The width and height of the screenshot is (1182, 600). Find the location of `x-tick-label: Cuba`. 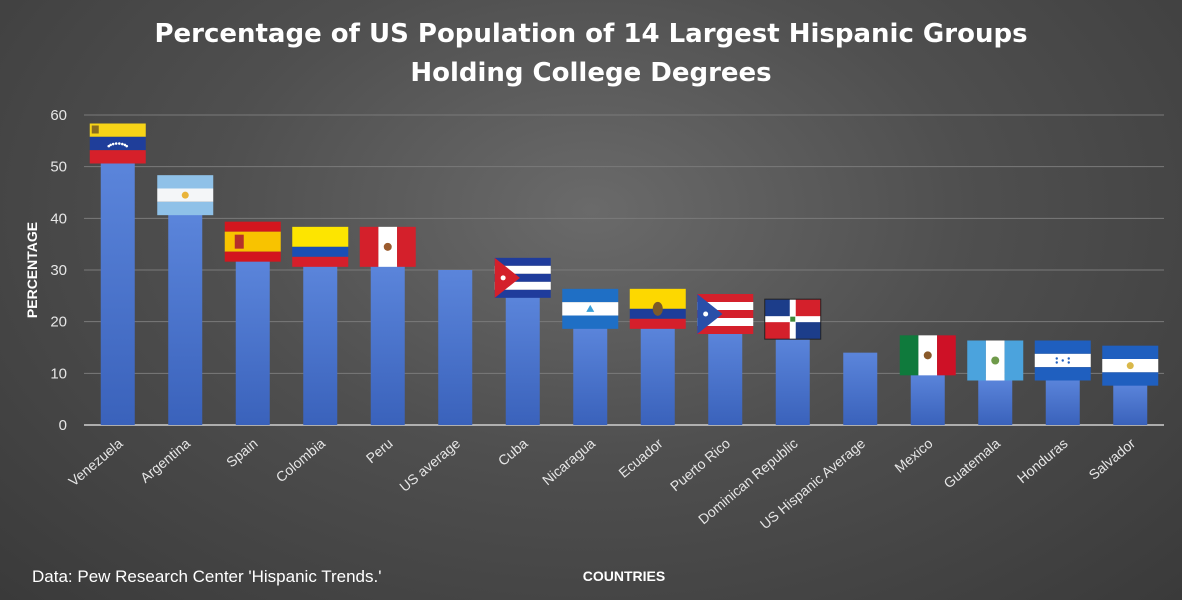

x-tick-label: Cuba is located at coordinates (513, 452).